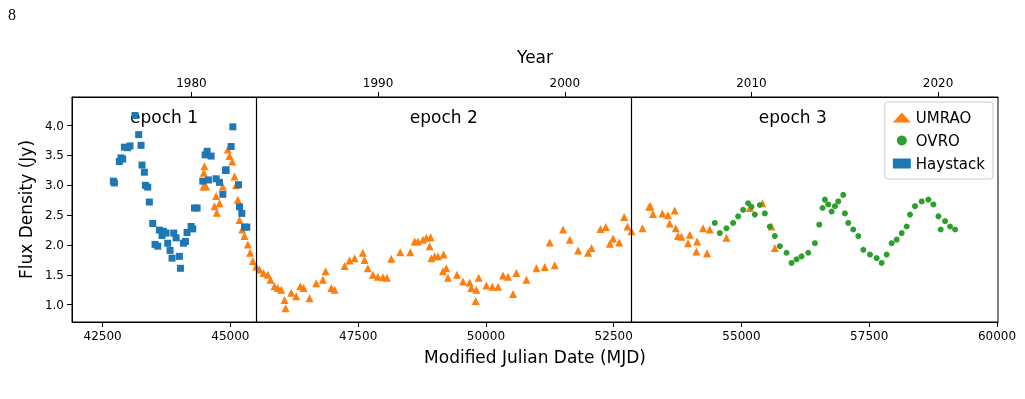 The height and width of the screenshot is (399, 1025). What do you see at coordinates (54, 155) in the screenshot?
I see `y-tick-label: 3.5` at bounding box center [54, 155].